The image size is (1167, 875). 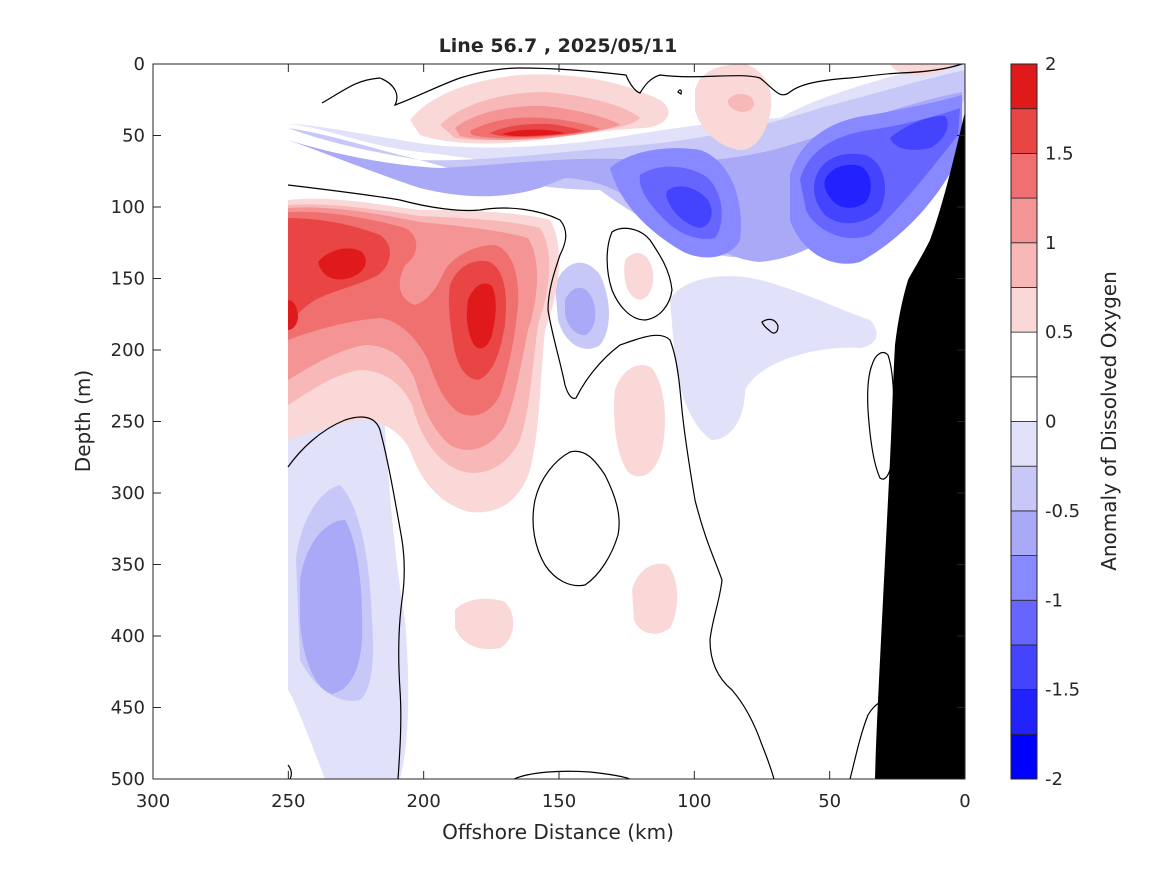 I want to click on colorbar-tick-label: 1.5, so click(x=1059, y=153).